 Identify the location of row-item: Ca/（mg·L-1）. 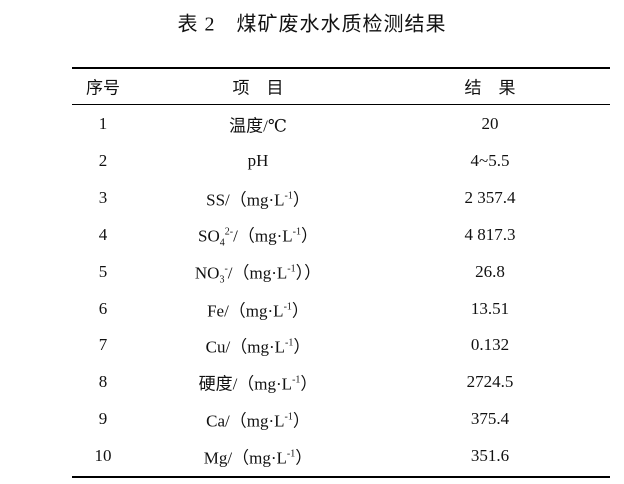
(258, 419).